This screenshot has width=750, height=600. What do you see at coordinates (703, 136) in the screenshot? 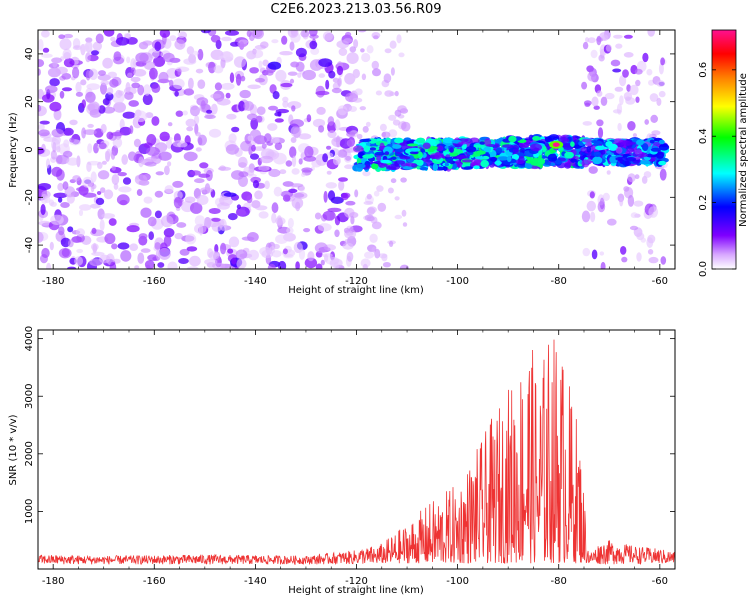
I see `colorbar-tick-label: 0.4` at bounding box center [703, 136].